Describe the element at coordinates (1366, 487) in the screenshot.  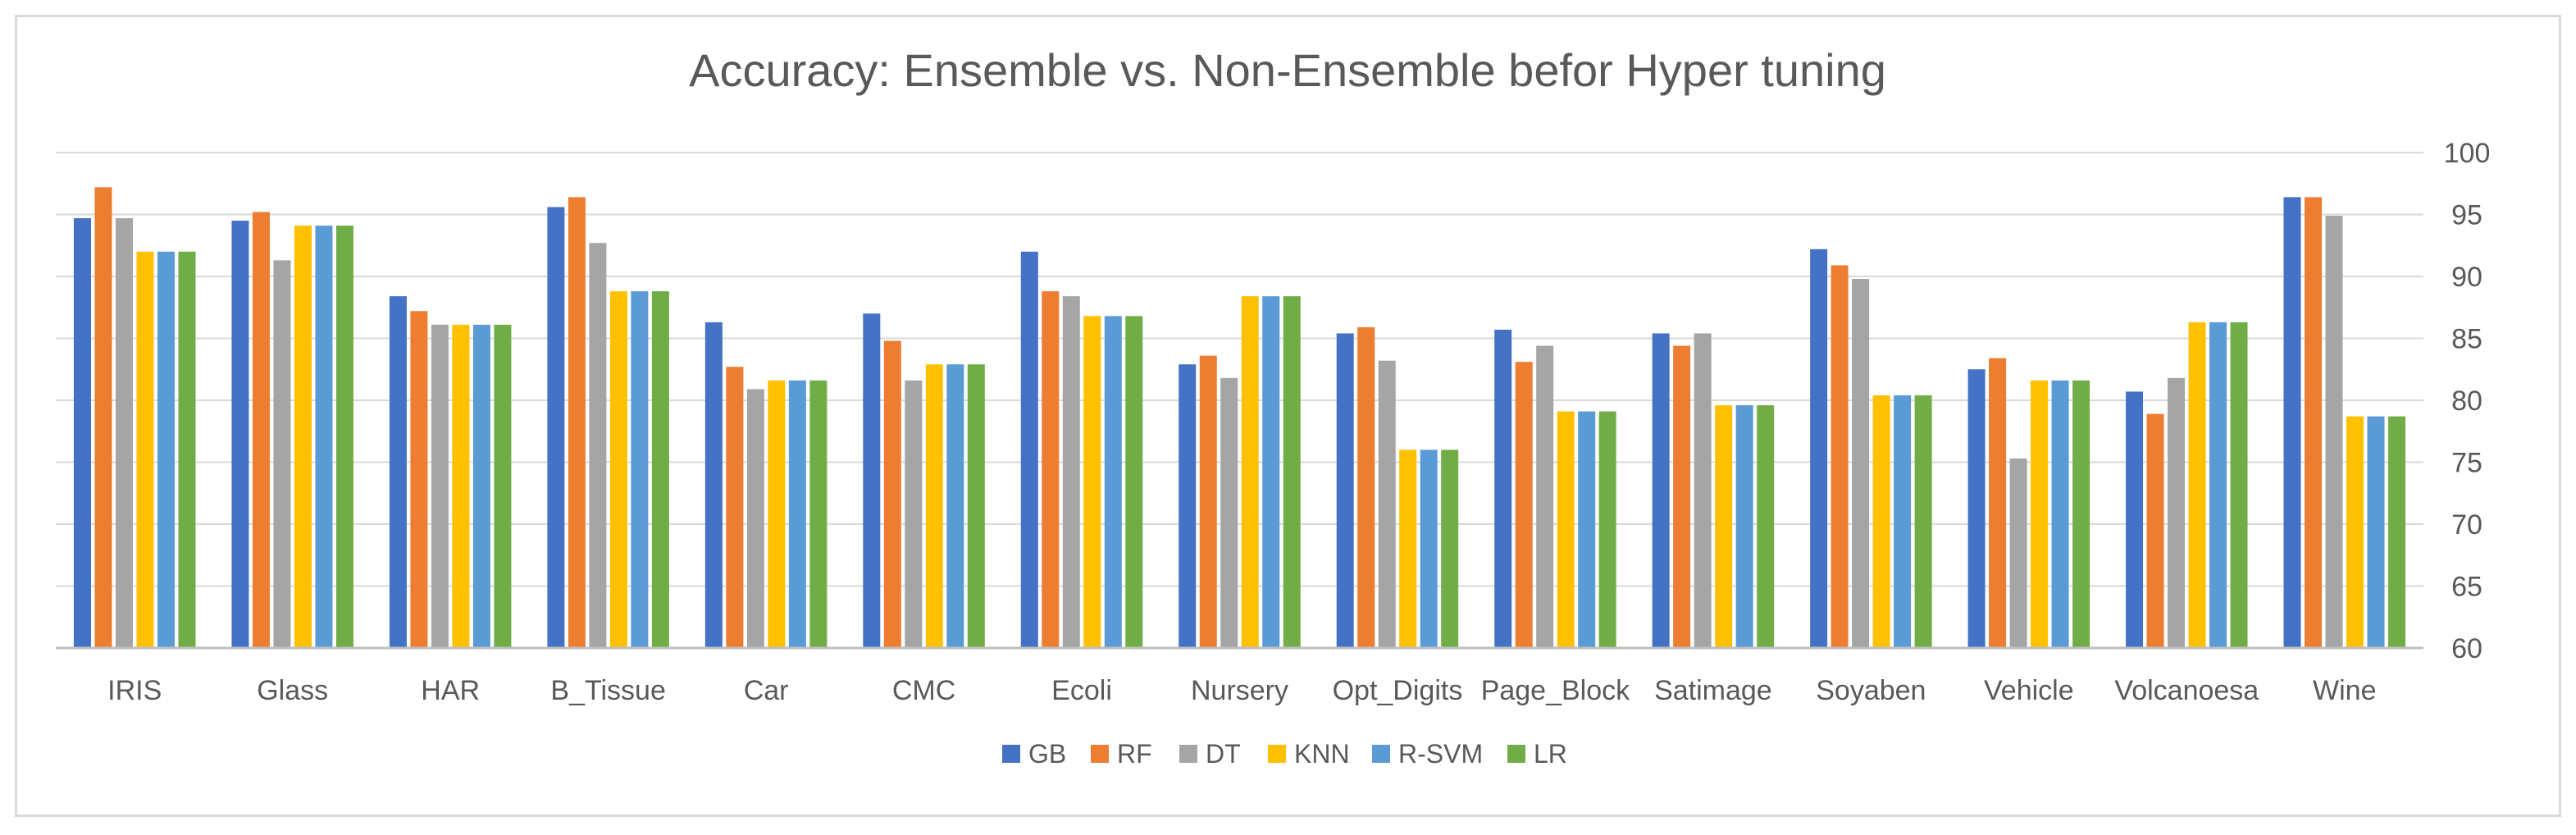
I see `bar-rf-opt_digits` at that location.